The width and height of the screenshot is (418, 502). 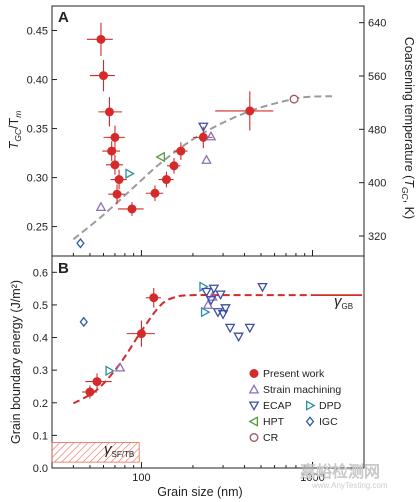 I want to click on panel-b-ylabel: Grain boundary energy (J/m²), so click(x=16, y=362).